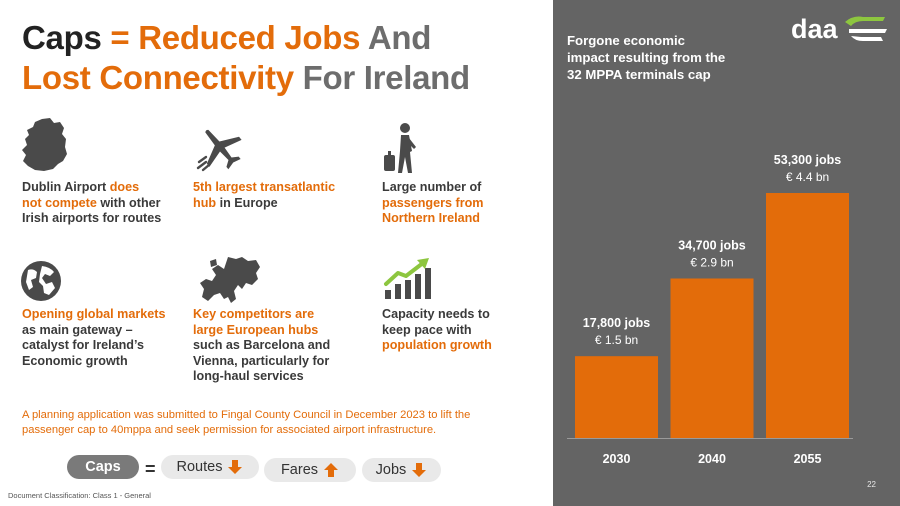  I want to click on feature-text: Capacity needs to keep pace with, so click(436, 322).